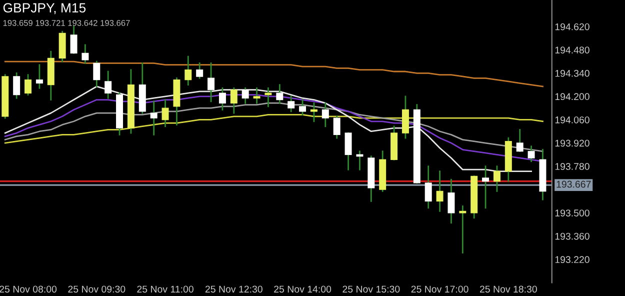 The width and height of the screenshot is (625, 296). What do you see at coordinates (572, 26) in the screenshot?
I see `y-tick-label: 194.620` at bounding box center [572, 26].